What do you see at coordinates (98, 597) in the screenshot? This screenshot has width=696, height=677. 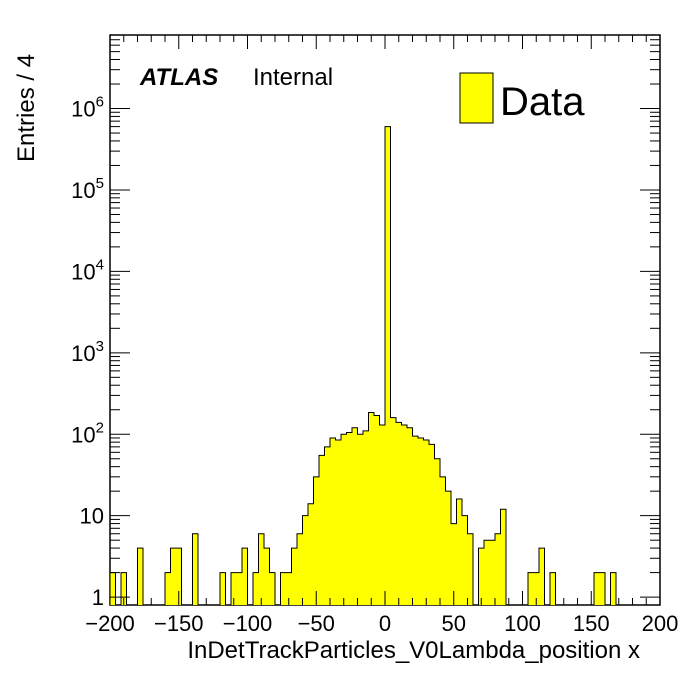 I see `y-tick-label: 1` at bounding box center [98, 597].